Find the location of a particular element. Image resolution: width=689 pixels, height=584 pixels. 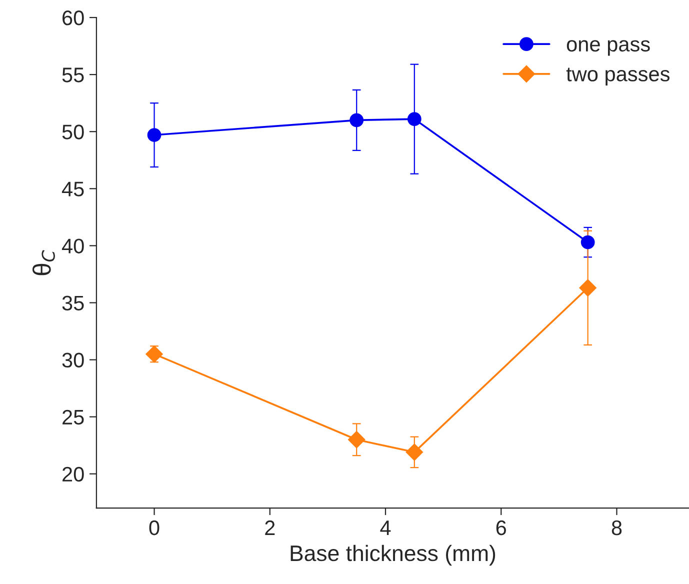

y-tick-label: 45 is located at coordinates (73, 189).